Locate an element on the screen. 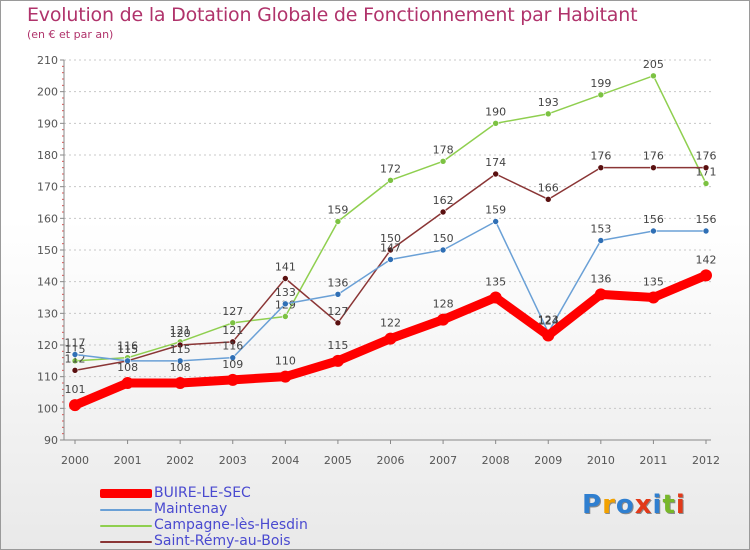 The height and width of the screenshot is (550, 750). logo-letter: i is located at coordinates (680, 505).